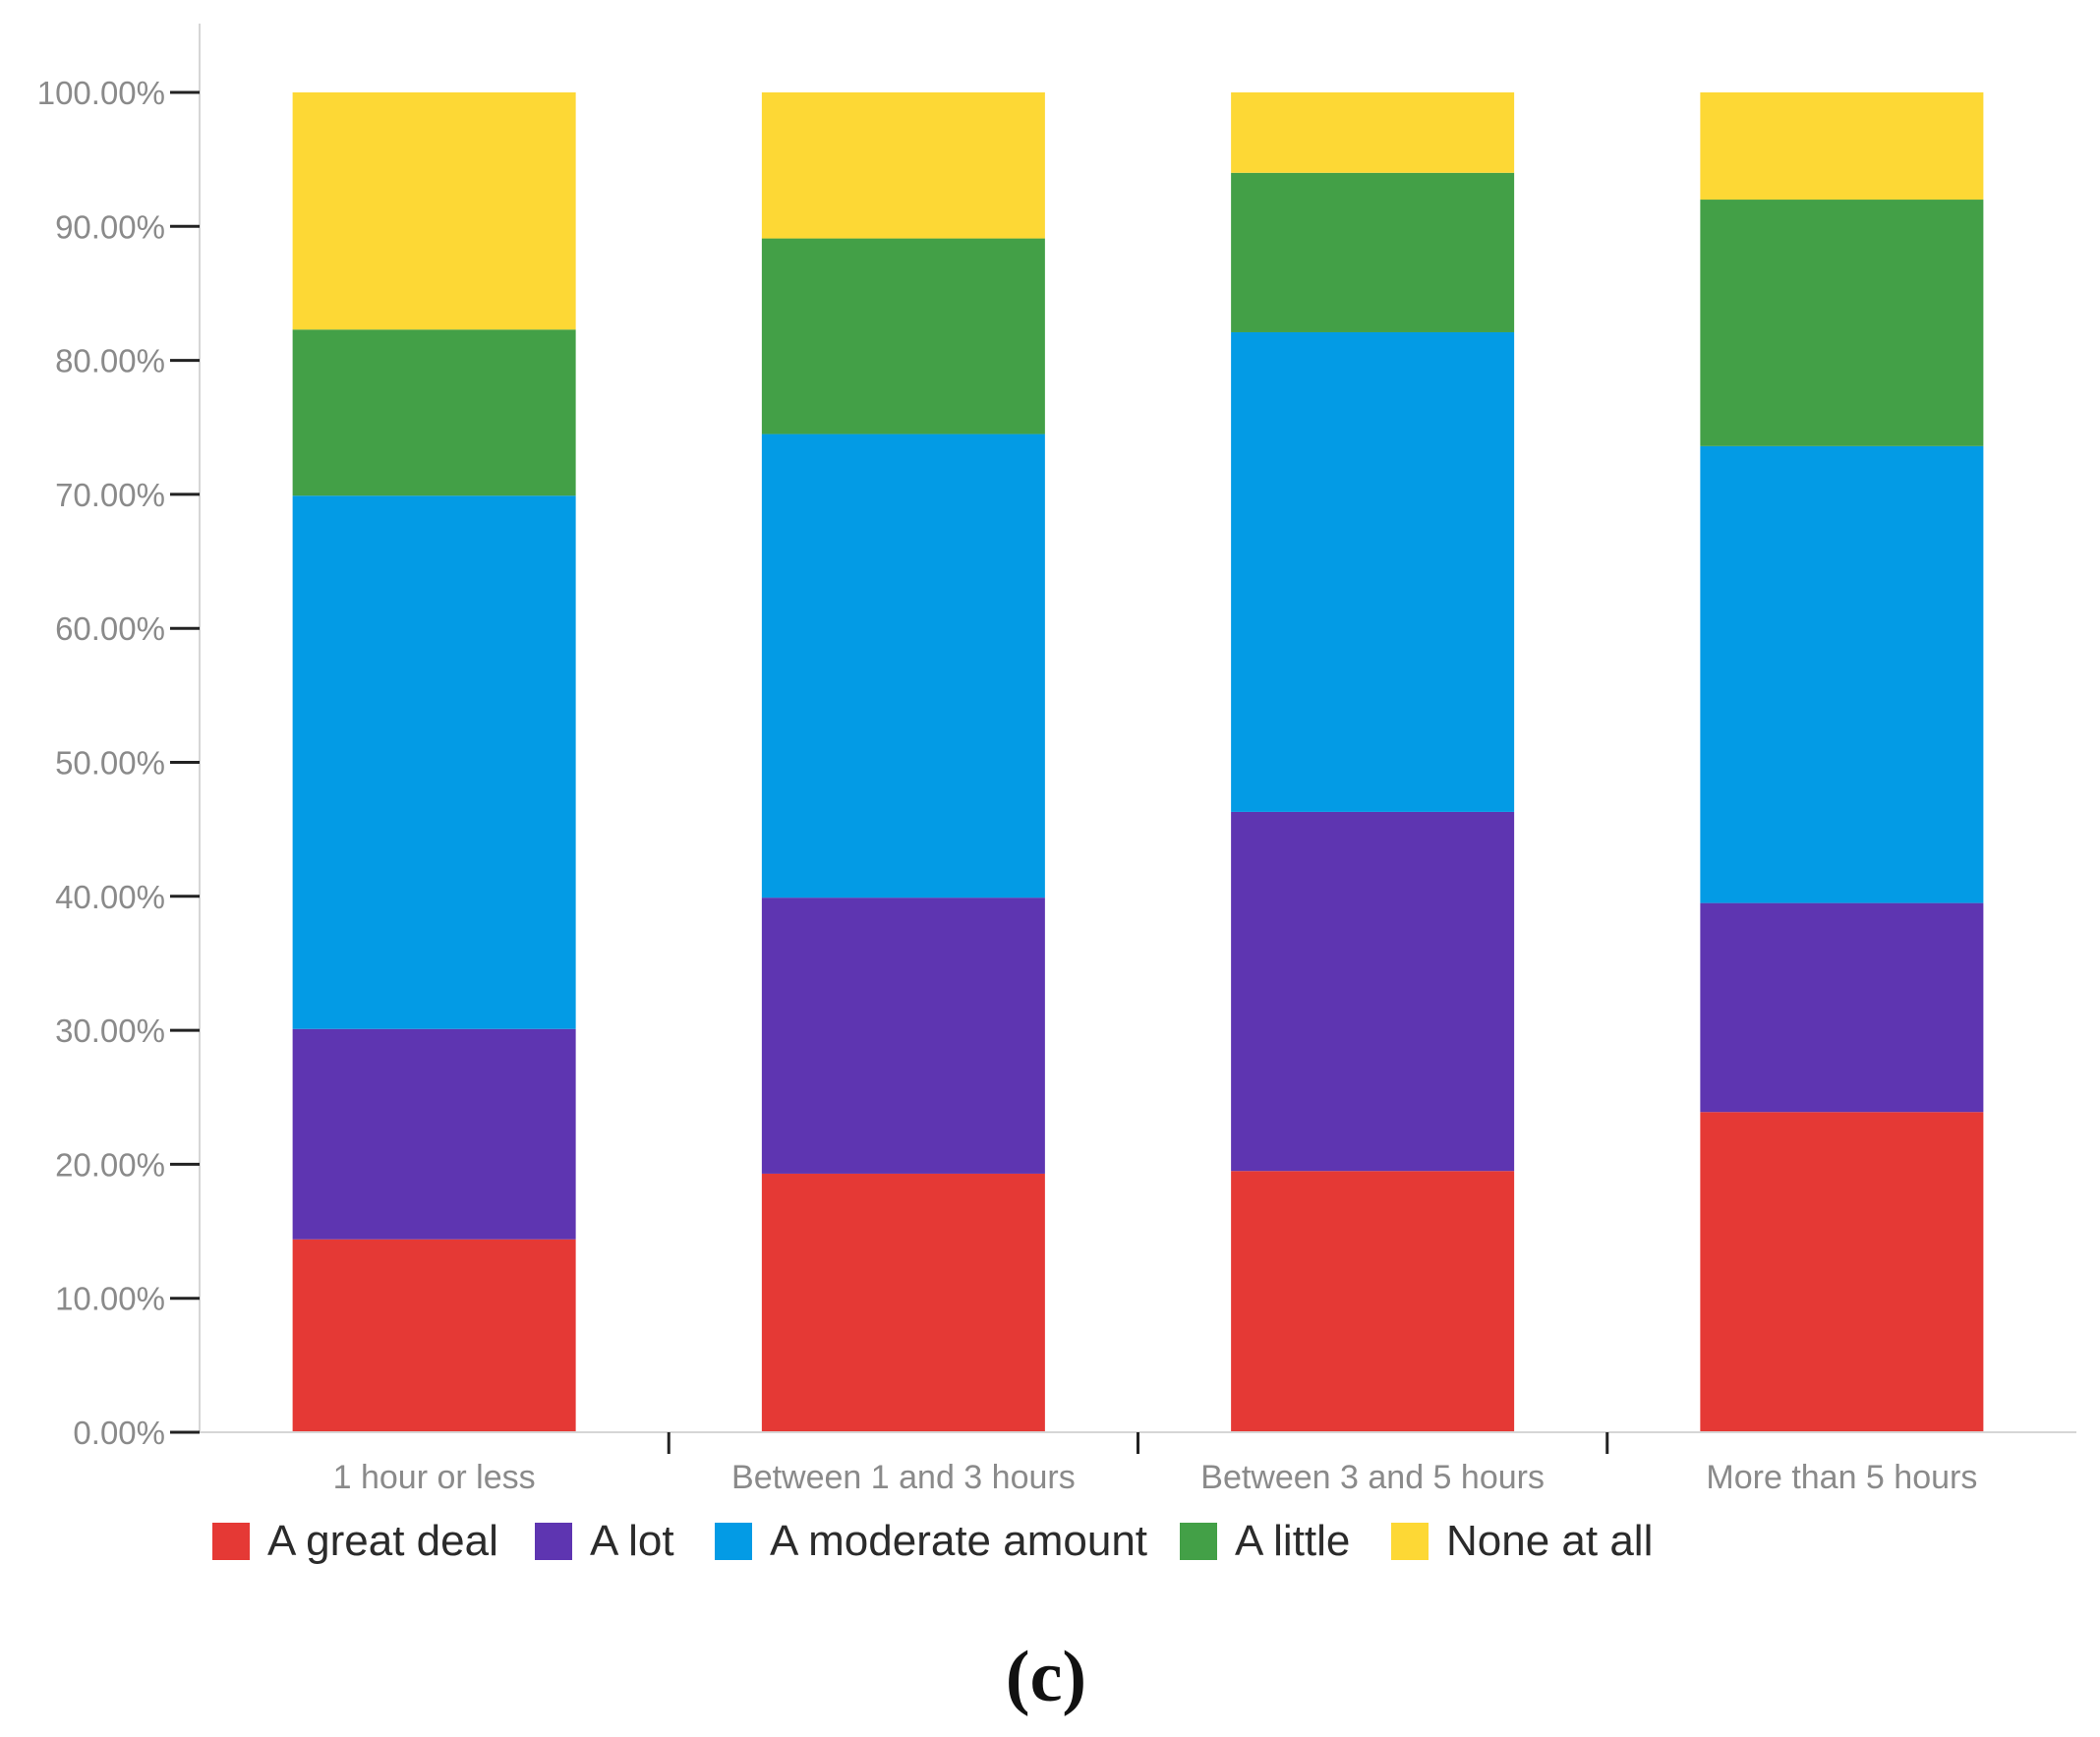 The width and height of the screenshot is (2100, 1737). I want to click on legend-item: A little, so click(1265, 1541).